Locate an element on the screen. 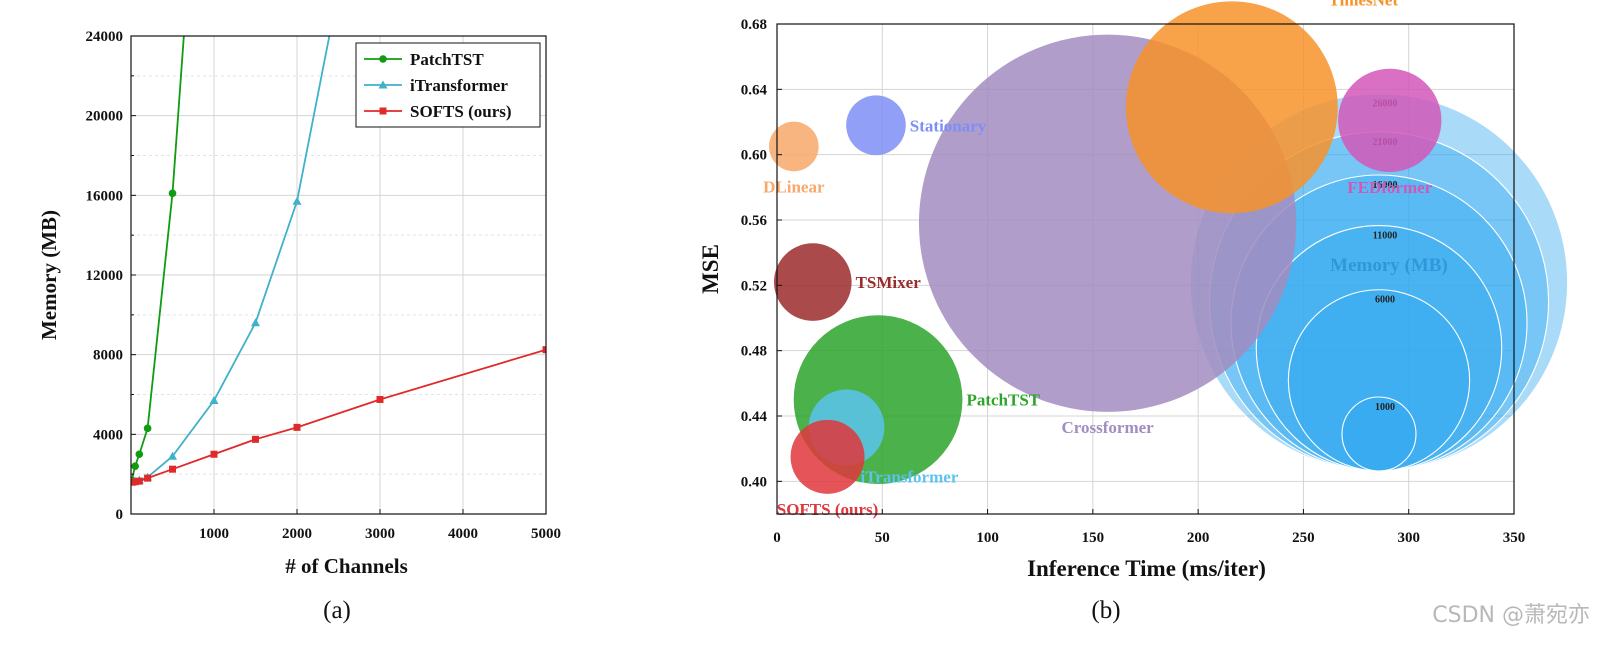 The height and width of the screenshot is (652, 1597). bubble-label: Stationary is located at coordinates (948, 125).